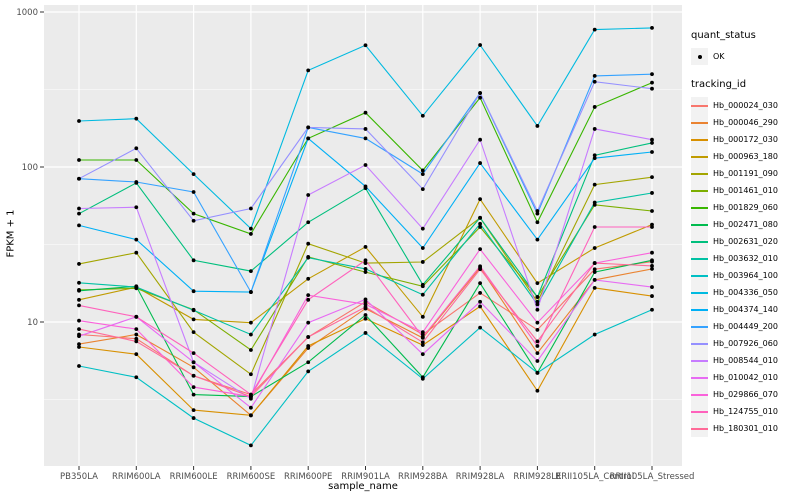 The image size is (800, 500). I want to click on legend-item-Hb_000963_180: Hb_000963_180, so click(744, 156).